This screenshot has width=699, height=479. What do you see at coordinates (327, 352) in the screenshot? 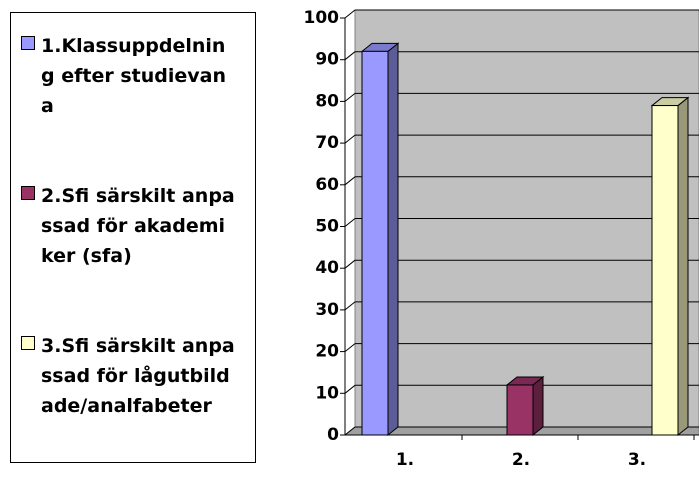
I see `y-tick-label: 20` at bounding box center [327, 352].